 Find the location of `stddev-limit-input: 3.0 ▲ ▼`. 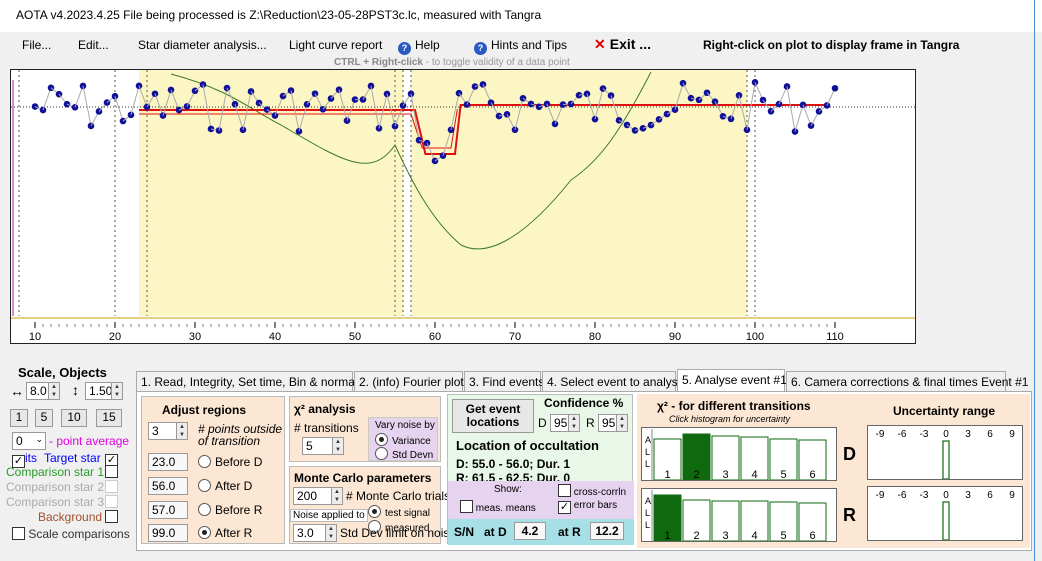

stddev-limit-input: 3.0 ▲ ▼ is located at coordinates (315, 533).